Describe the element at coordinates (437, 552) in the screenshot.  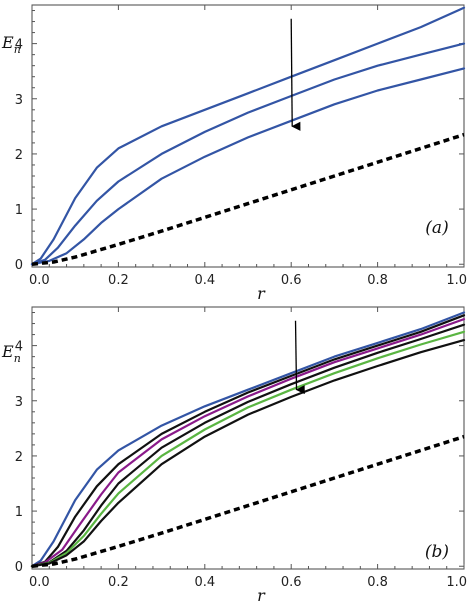
I see `panel-label: (b)` at that location.